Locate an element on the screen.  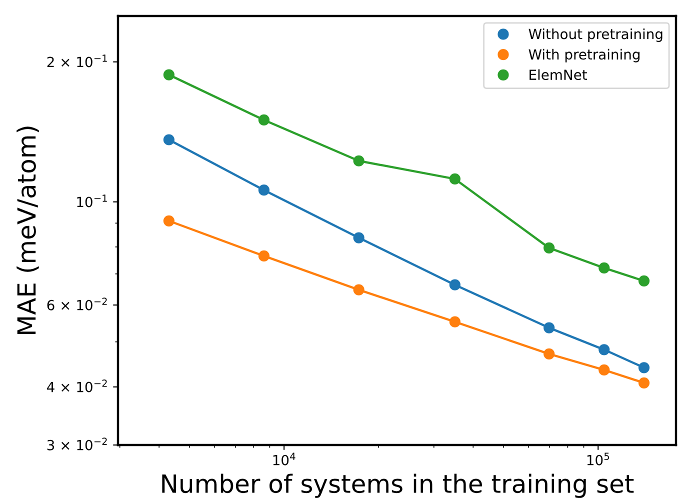
y-tick-label: 6 × 10$^{−2}$ is located at coordinates (77, 304).